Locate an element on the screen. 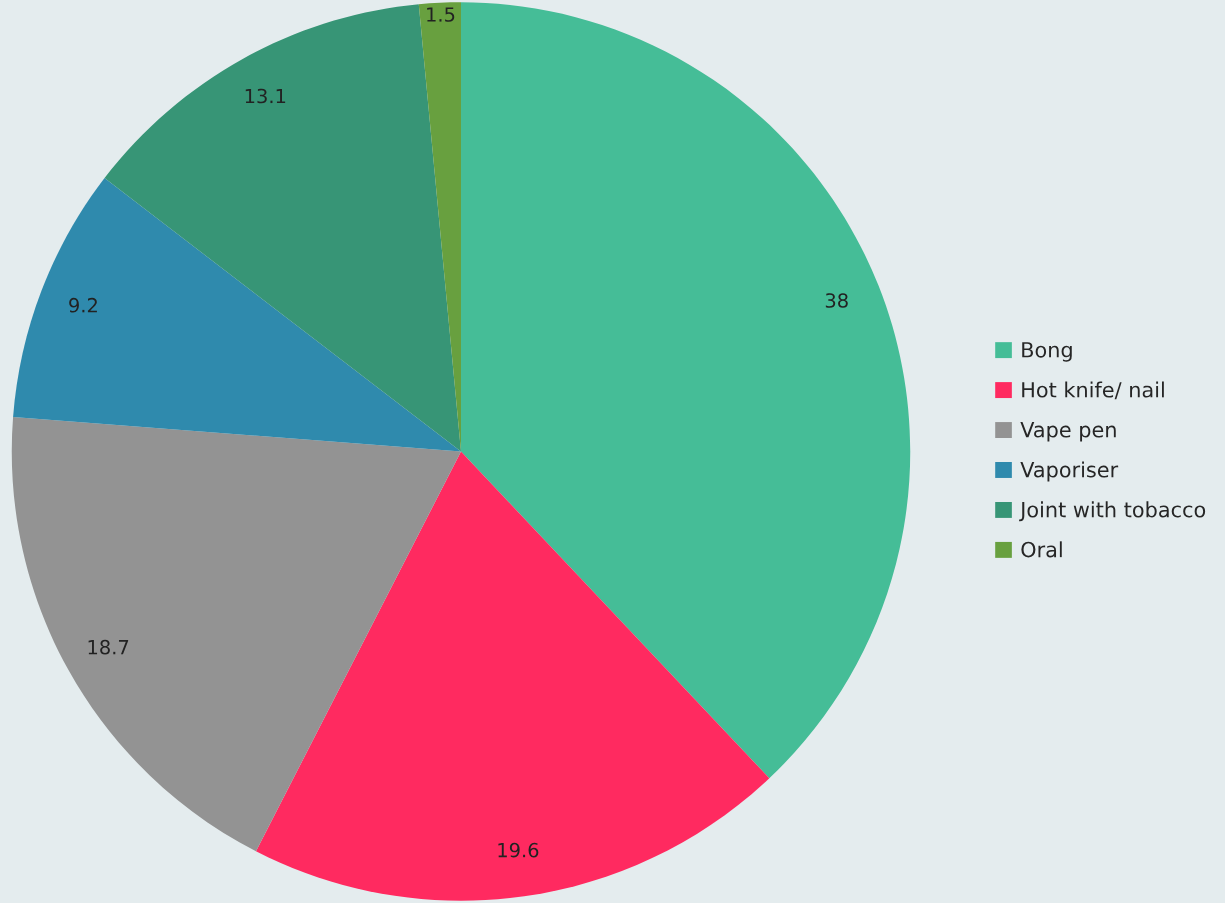 This screenshot has height=903, width=1225. legend-label: Oral is located at coordinates (1041, 549).